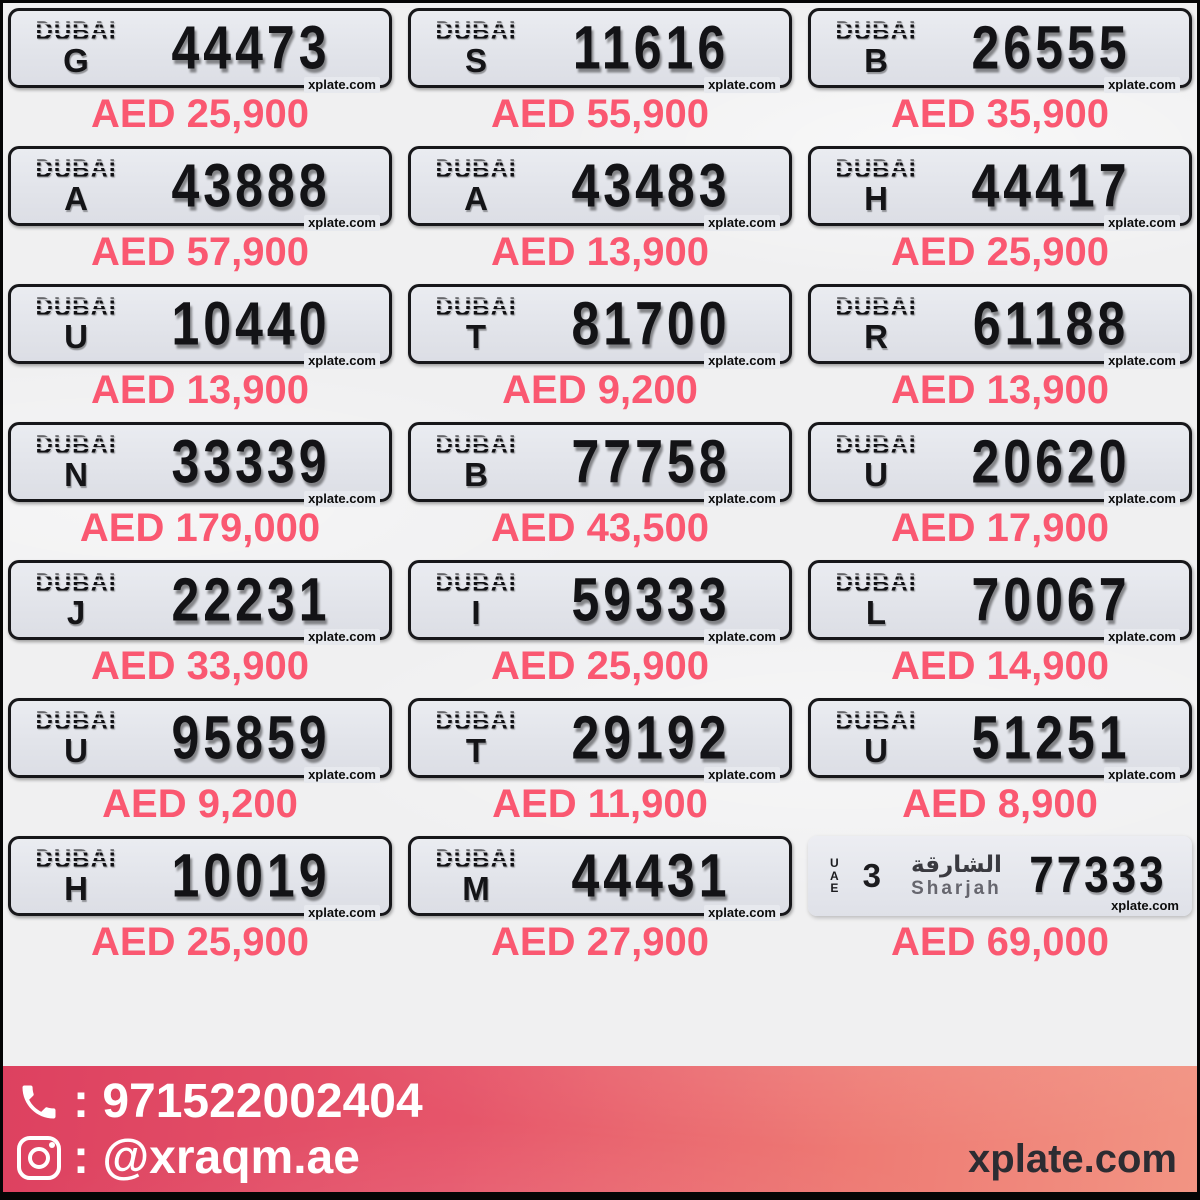  I want to click on license-plate-dubai: DUBAI N 33339 xplate.com, so click(200, 464).